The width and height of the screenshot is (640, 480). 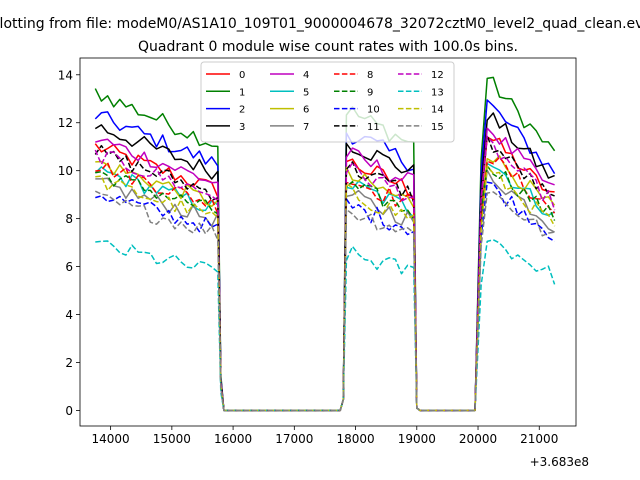 What do you see at coordinates (437, 110) in the screenshot?
I see `legend-label-14: 14` at bounding box center [437, 110].